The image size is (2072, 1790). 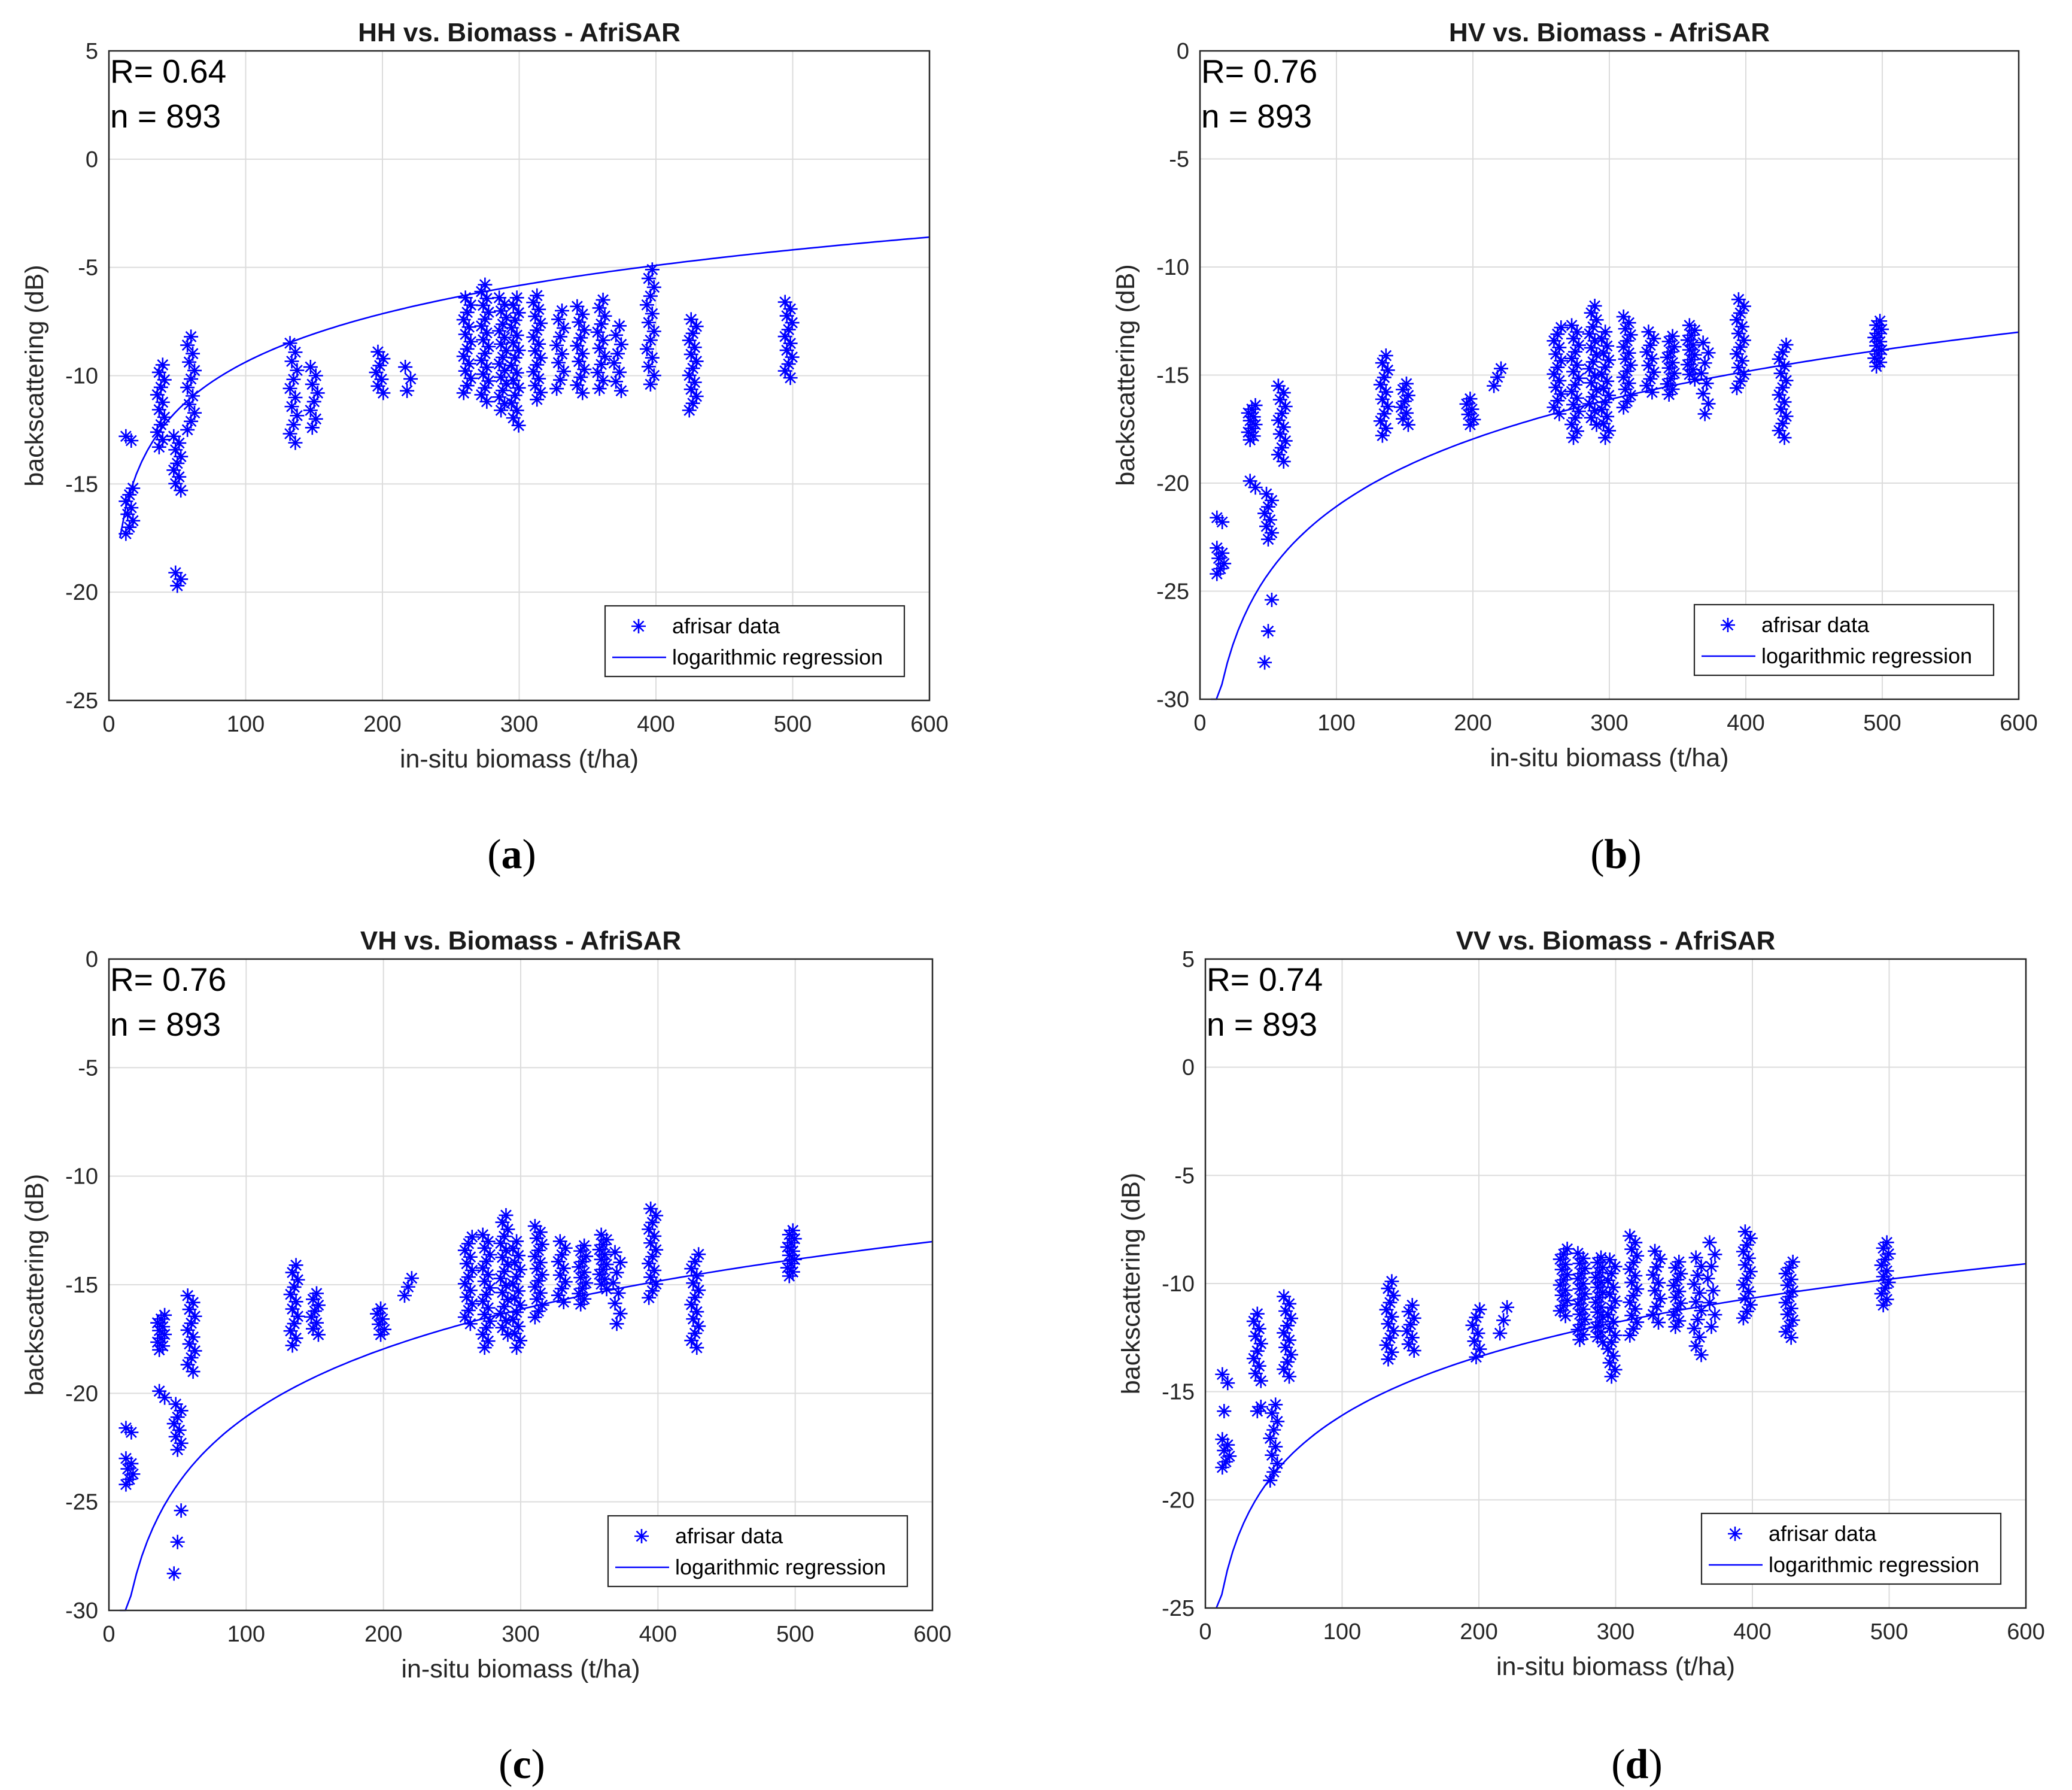 I want to click on legend: afrisar data logarithmic regression, so click(x=1851, y=1548).